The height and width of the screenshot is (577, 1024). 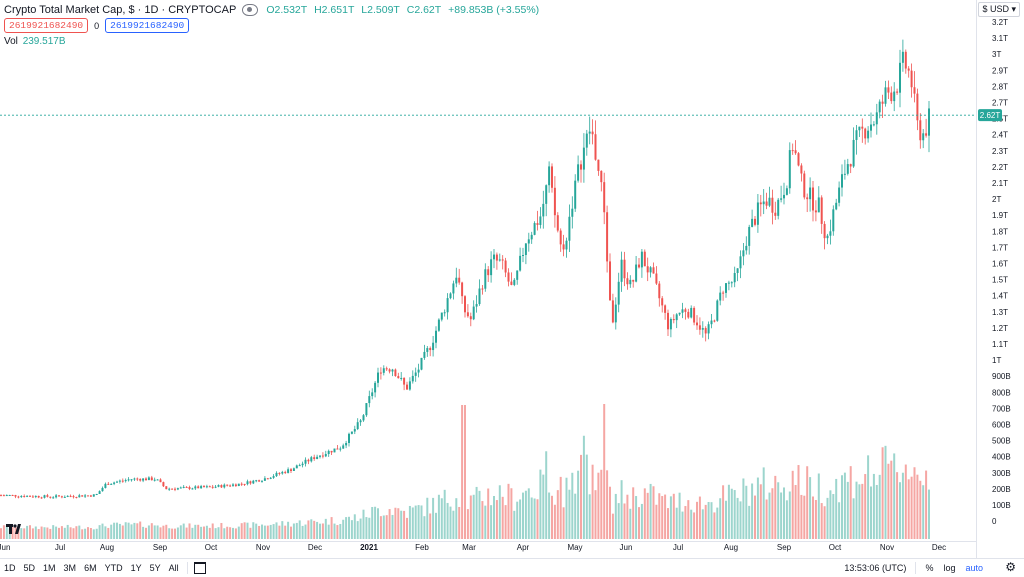 I want to click on timeframe-5d: 5D, so click(x=29, y=568).